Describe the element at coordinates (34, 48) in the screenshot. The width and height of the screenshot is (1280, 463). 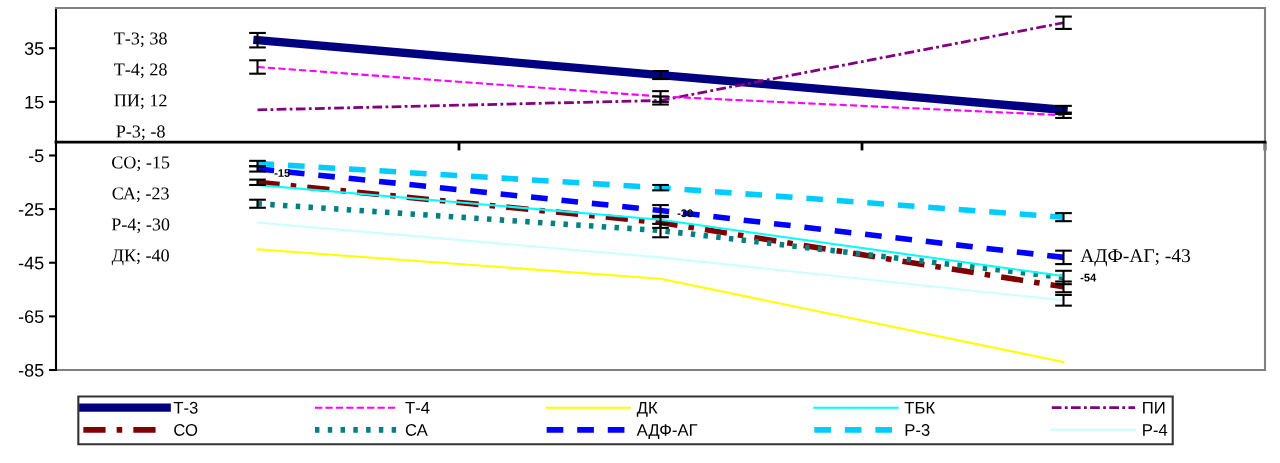
I see `y-tick-label: 35` at that location.